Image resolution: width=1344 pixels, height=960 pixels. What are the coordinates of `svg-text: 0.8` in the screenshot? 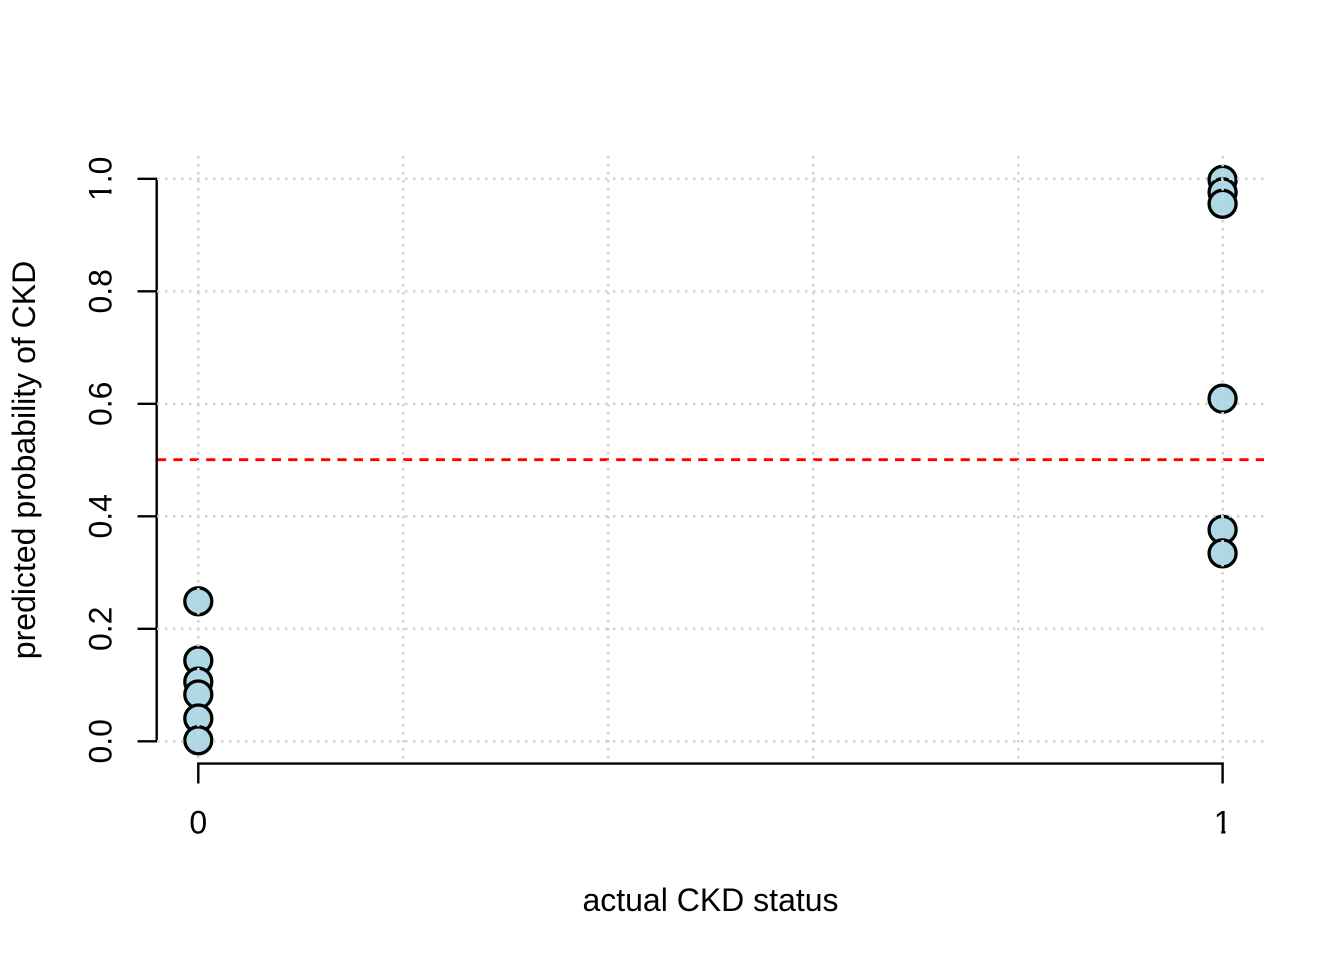 It's located at (100, 291).